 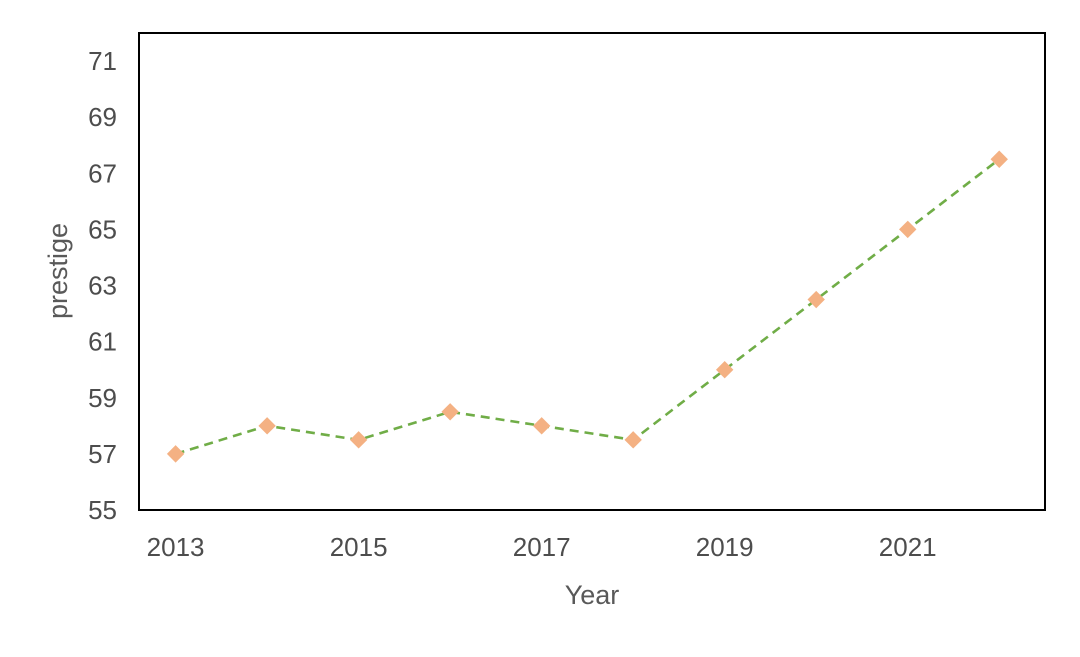 What do you see at coordinates (359, 547) in the screenshot?
I see `x-tick-label: 2015` at bounding box center [359, 547].